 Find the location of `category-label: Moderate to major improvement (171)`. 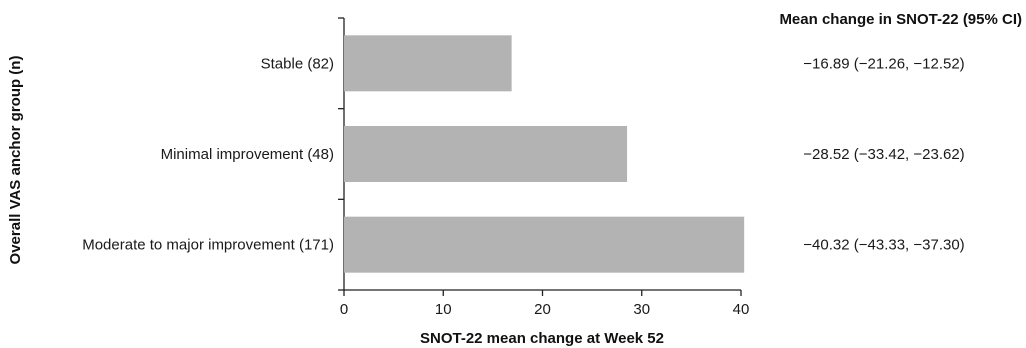

category-label: Moderate to major improvement (171) is located at coordinates (208, 245).